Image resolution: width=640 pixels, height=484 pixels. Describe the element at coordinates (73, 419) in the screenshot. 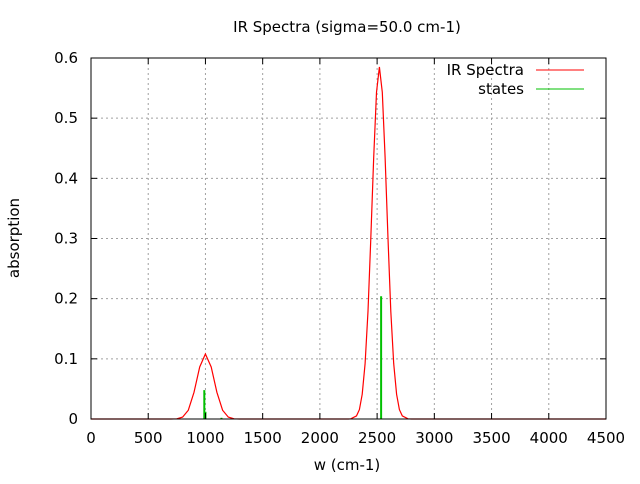

I see `y-tick-label: 0` at that location.